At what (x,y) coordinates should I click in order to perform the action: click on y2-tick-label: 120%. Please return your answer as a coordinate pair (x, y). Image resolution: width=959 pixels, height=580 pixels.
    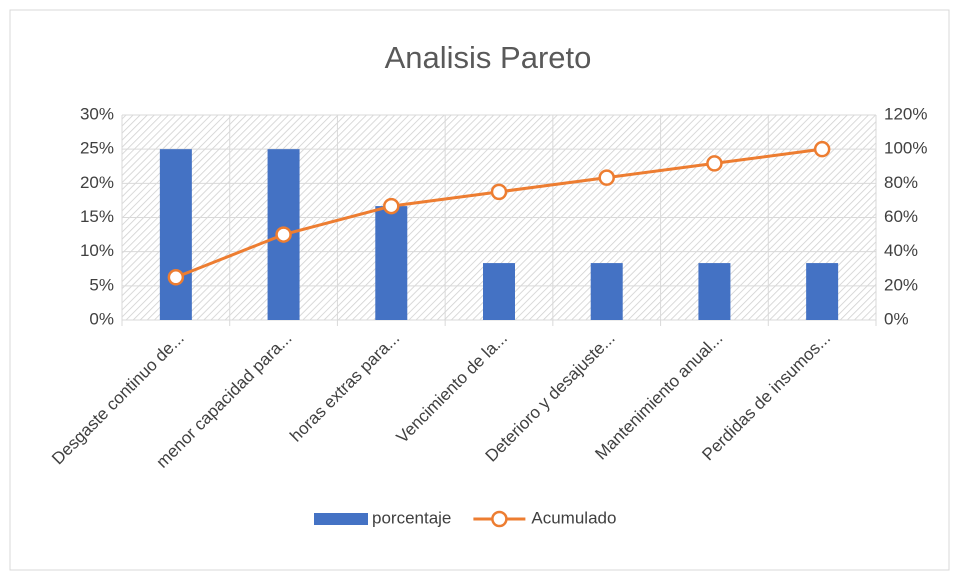
    Looking at the image, I should click on (905, 113).